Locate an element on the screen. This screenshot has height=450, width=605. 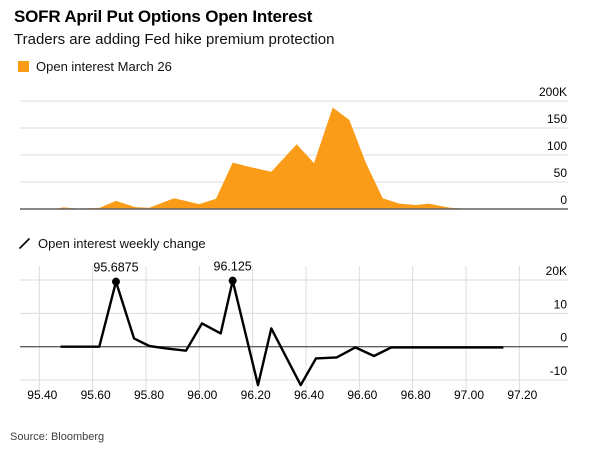
orange-square-icon is located at coordinates (23, 66).